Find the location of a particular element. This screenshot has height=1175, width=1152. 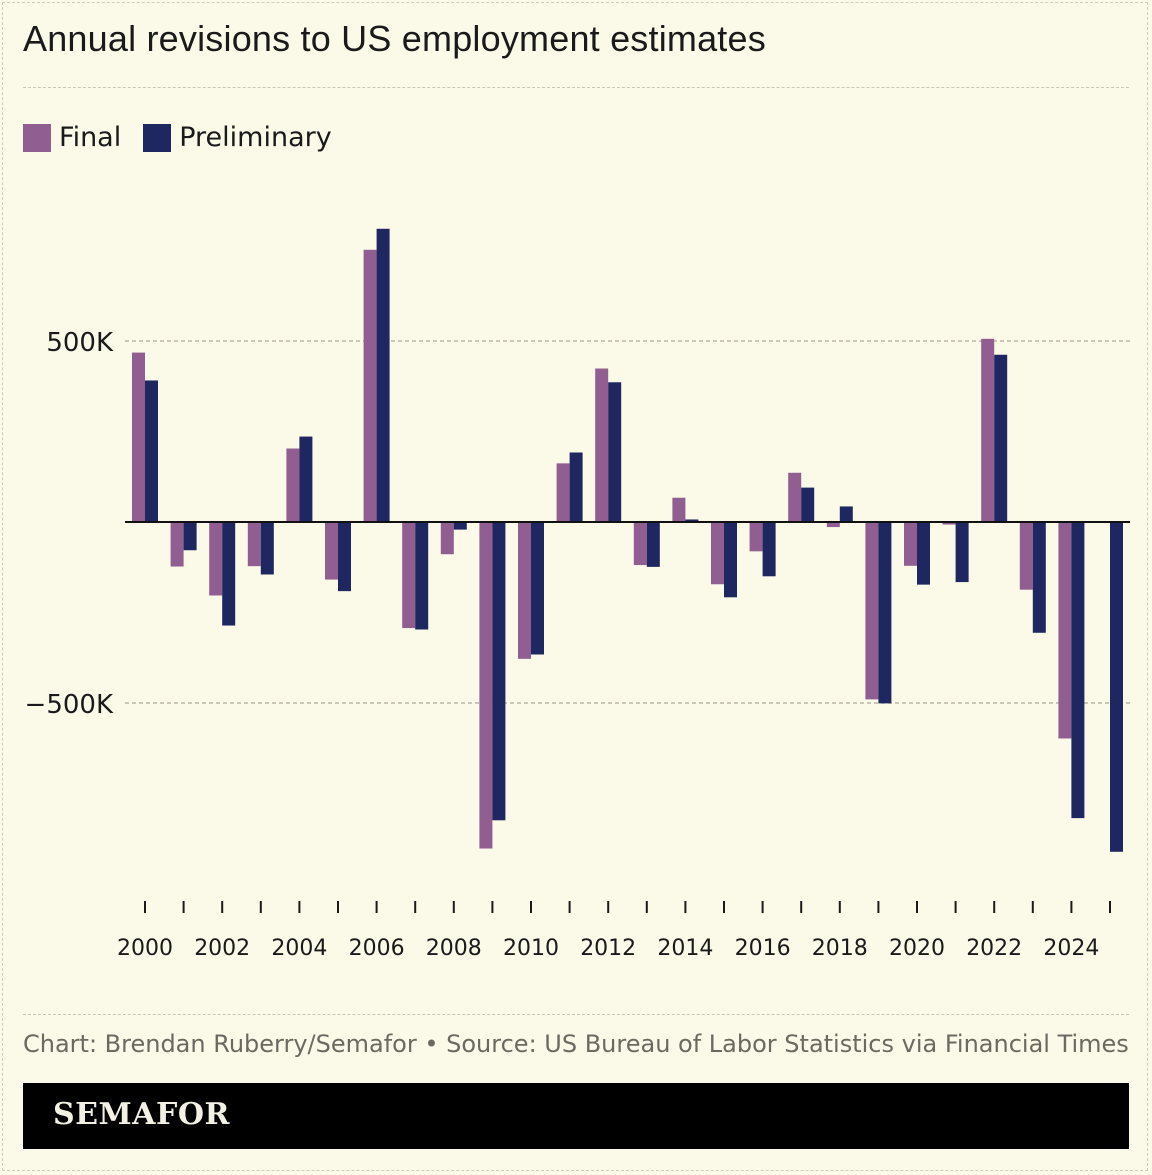

bar-preliminary-2020 is located at coordinates (923, 553).